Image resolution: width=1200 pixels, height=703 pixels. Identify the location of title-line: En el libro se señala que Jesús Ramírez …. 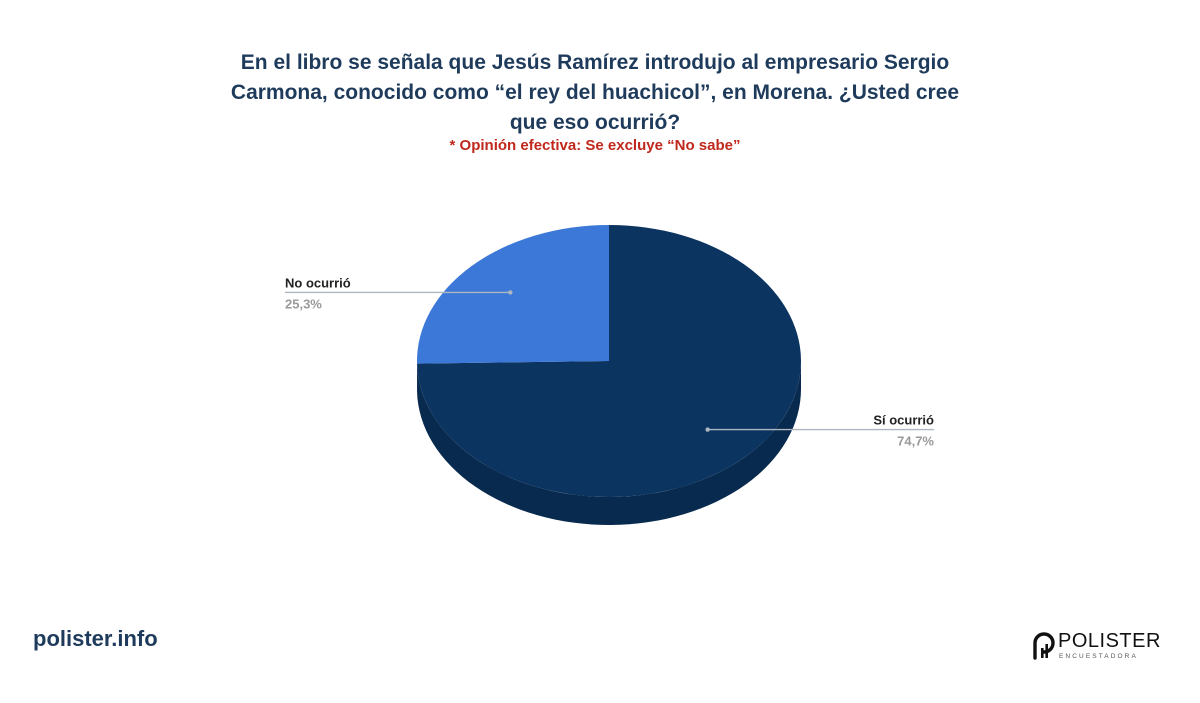
(595, 62).